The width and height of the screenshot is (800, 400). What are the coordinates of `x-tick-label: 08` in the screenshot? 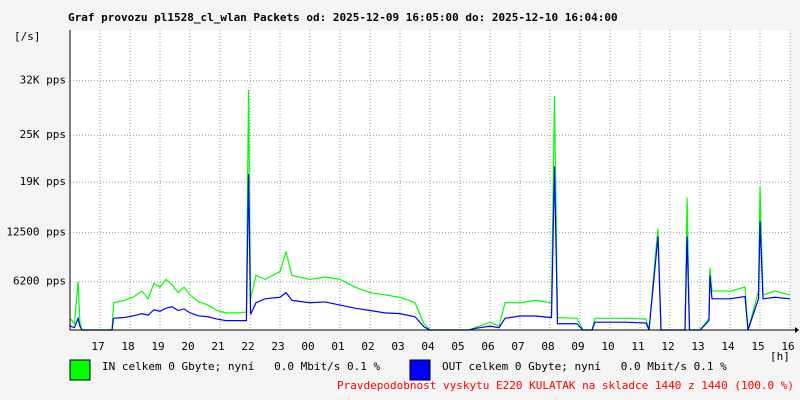 It's located at (547, 346).